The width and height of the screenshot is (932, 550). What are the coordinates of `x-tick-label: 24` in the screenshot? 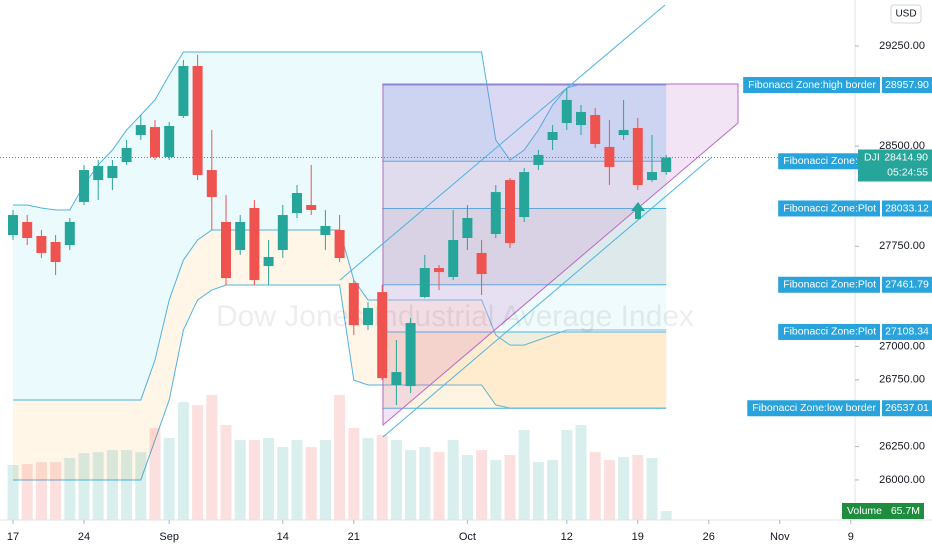 It's located at (84, 537).